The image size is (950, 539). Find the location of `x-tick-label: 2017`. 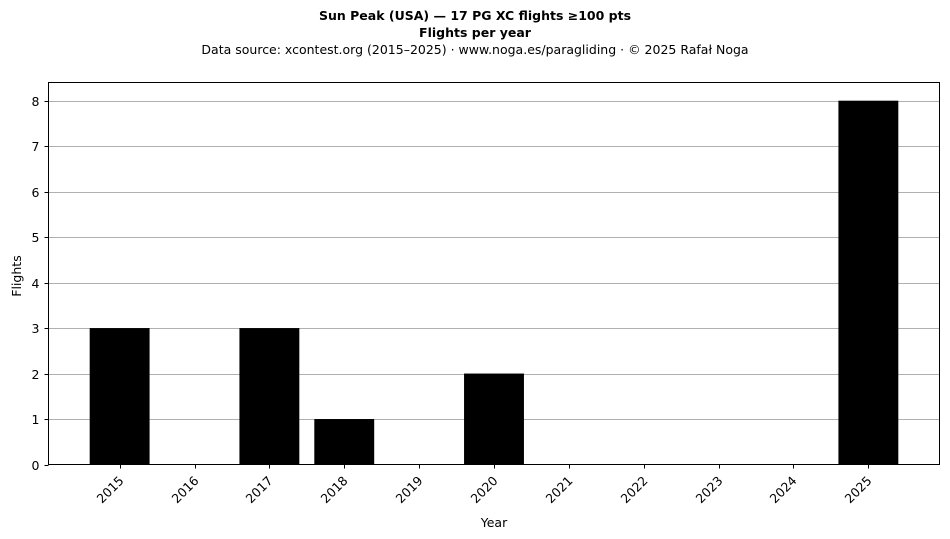

x-tick-label: 2017 is located at coordinates (259, 489).